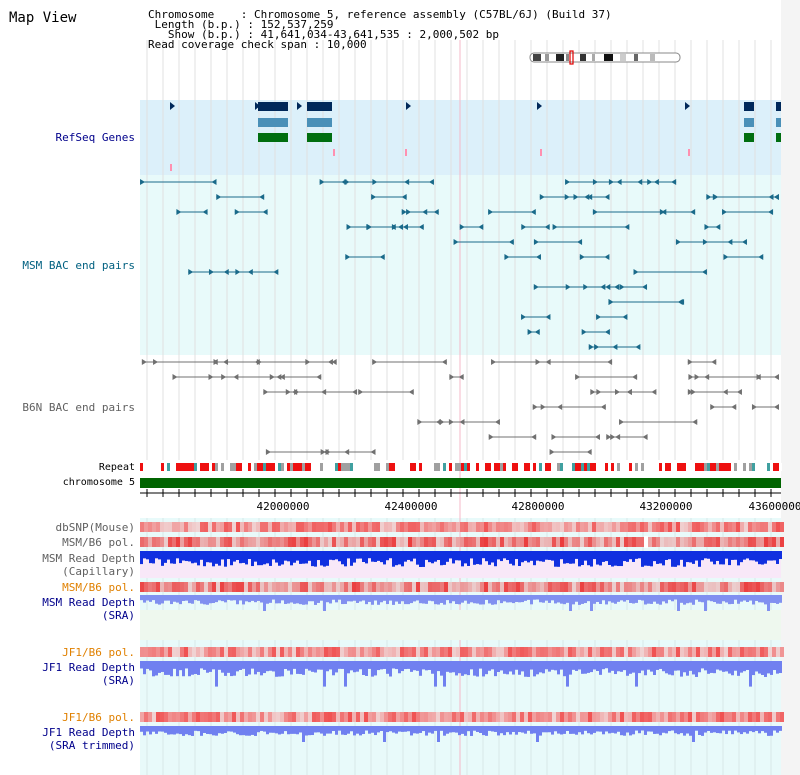  I want to click on gene-block, so click(319, 137).